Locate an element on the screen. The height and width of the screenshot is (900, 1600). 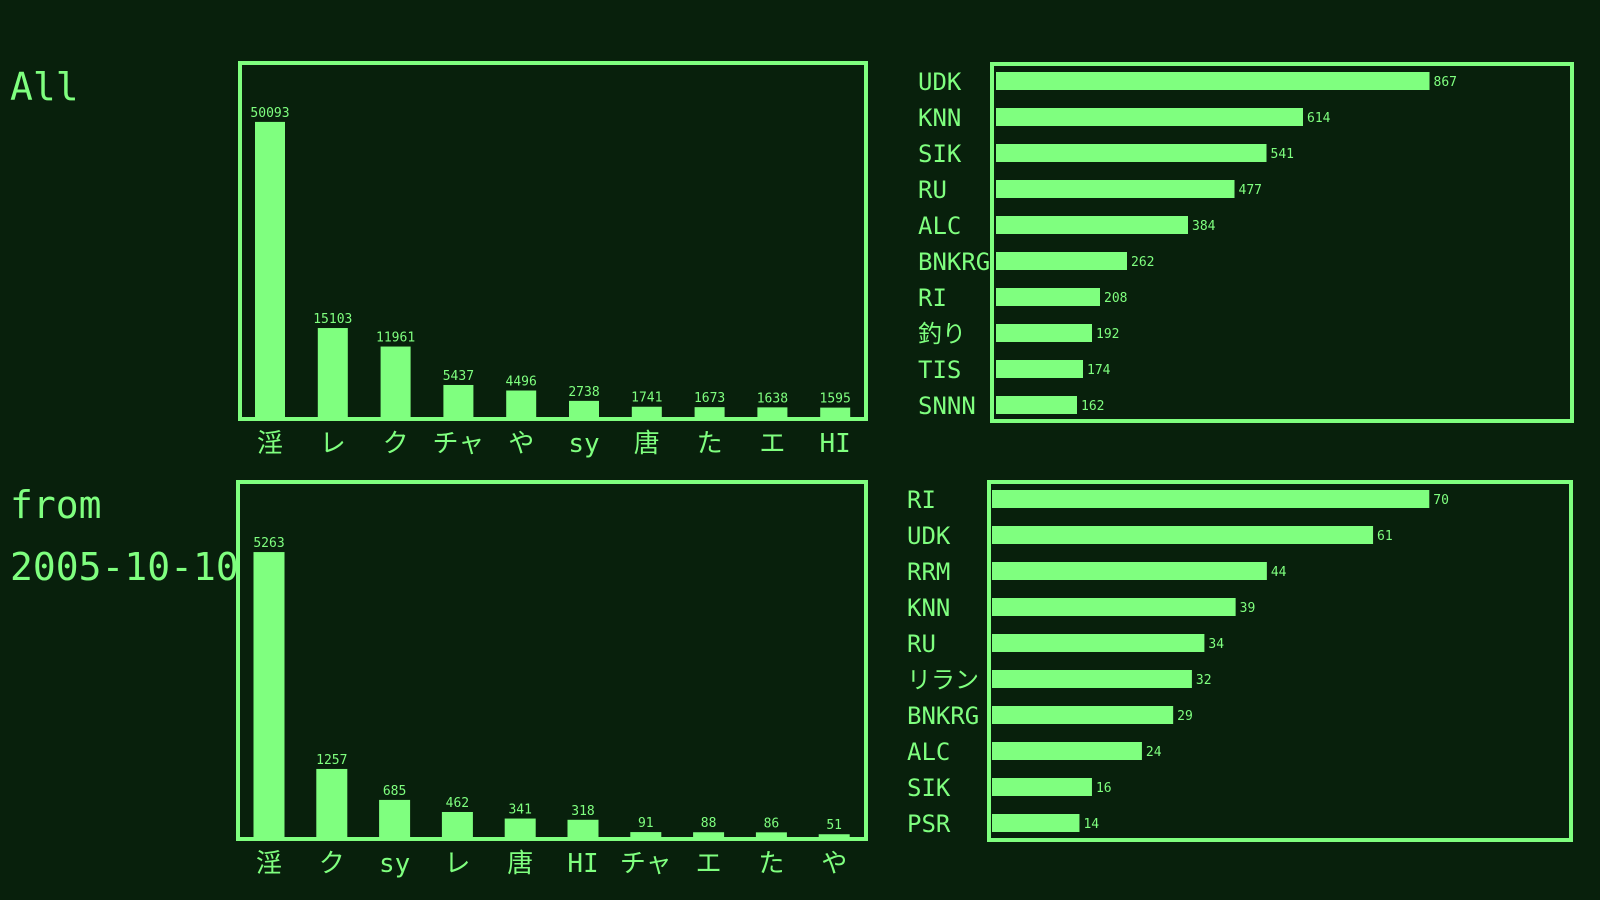
bar-value-label: 5263 is located at coordinates (268, 543).